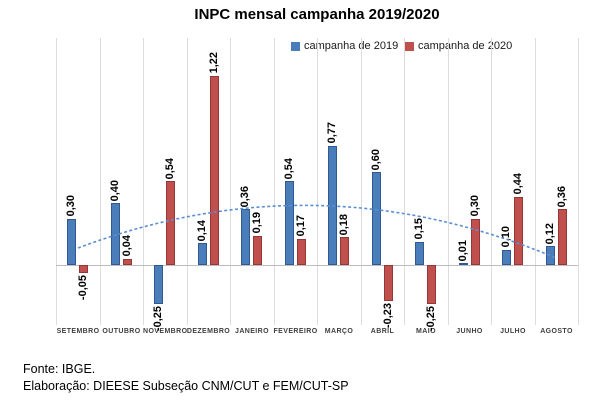 The height and width of the screenshot is (400, 600). What do you see at coordinates (382, 331) in the screenshot?
I see `x-axis-label-abril: ABRIL` at bounding box center [382, 331].